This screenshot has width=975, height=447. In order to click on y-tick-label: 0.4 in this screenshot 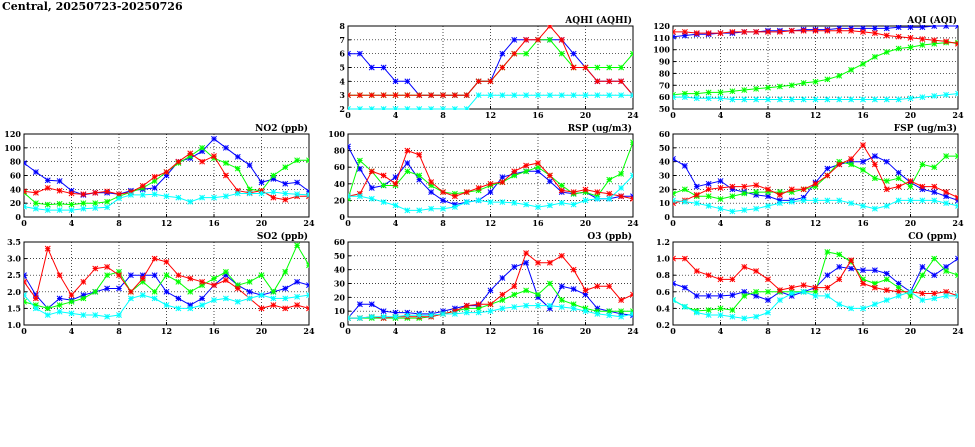, I will do `click(663, 308)`.